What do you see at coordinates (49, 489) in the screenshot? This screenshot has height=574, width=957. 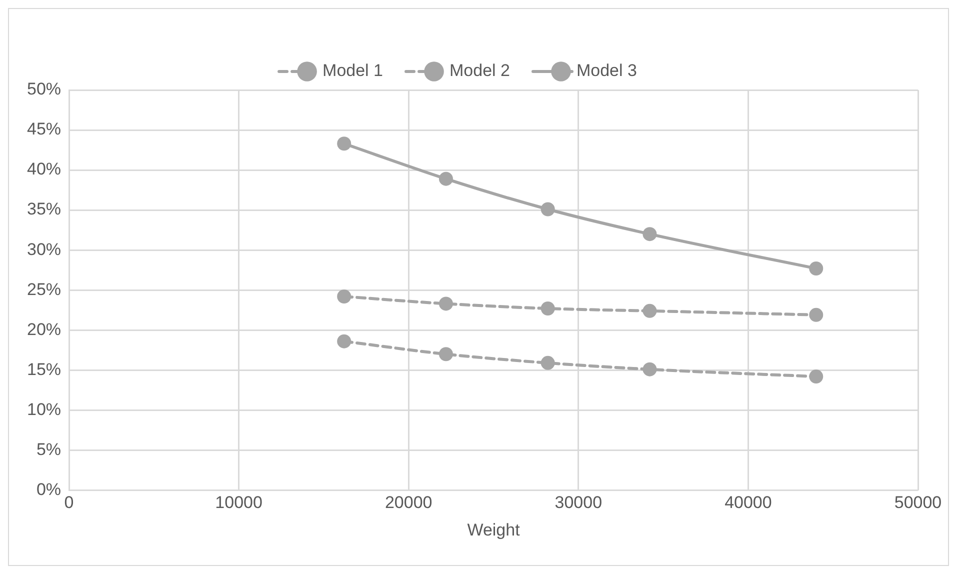 I see `y-tick-label: 0%` at bounding box center [49, 489].